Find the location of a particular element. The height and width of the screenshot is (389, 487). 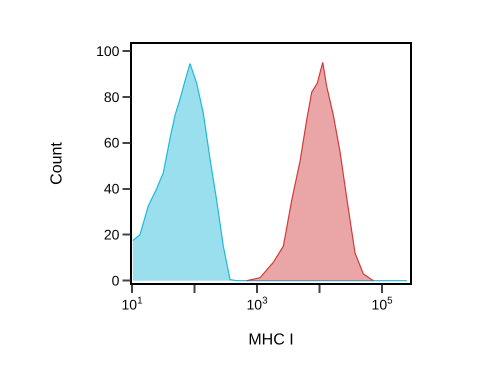

y-tick-label: 80 is located at coordinates (112, 96).